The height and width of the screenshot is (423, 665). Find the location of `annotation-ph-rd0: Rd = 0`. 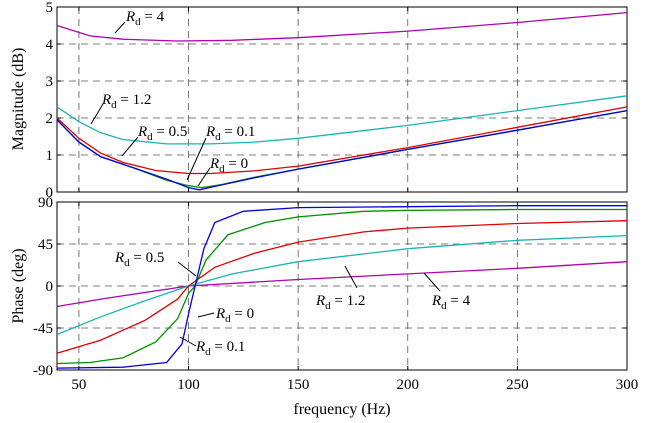

annotation-ph-rd0: Rd = 0 is located at coordinates (225, 315).